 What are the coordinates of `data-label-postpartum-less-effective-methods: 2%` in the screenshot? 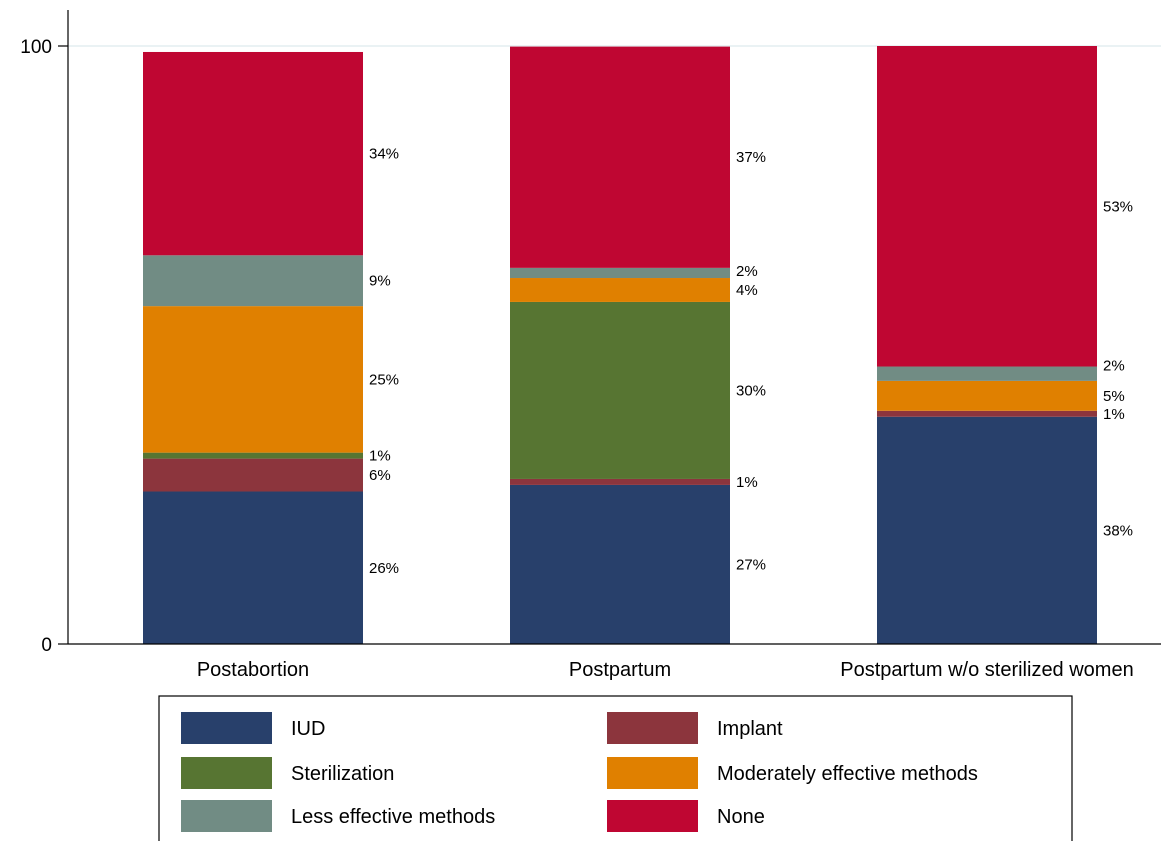 It's located at (747, 271).